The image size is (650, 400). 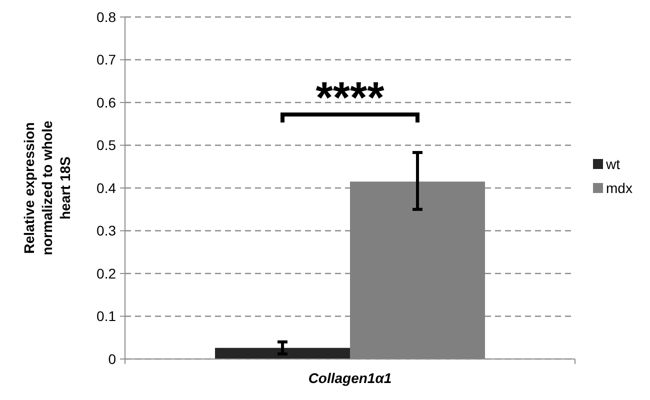 What do you see at coordinates (106, 60) in the screenshot?
I see `y-tick-label: 0.7` at bounding box center [106, 60].